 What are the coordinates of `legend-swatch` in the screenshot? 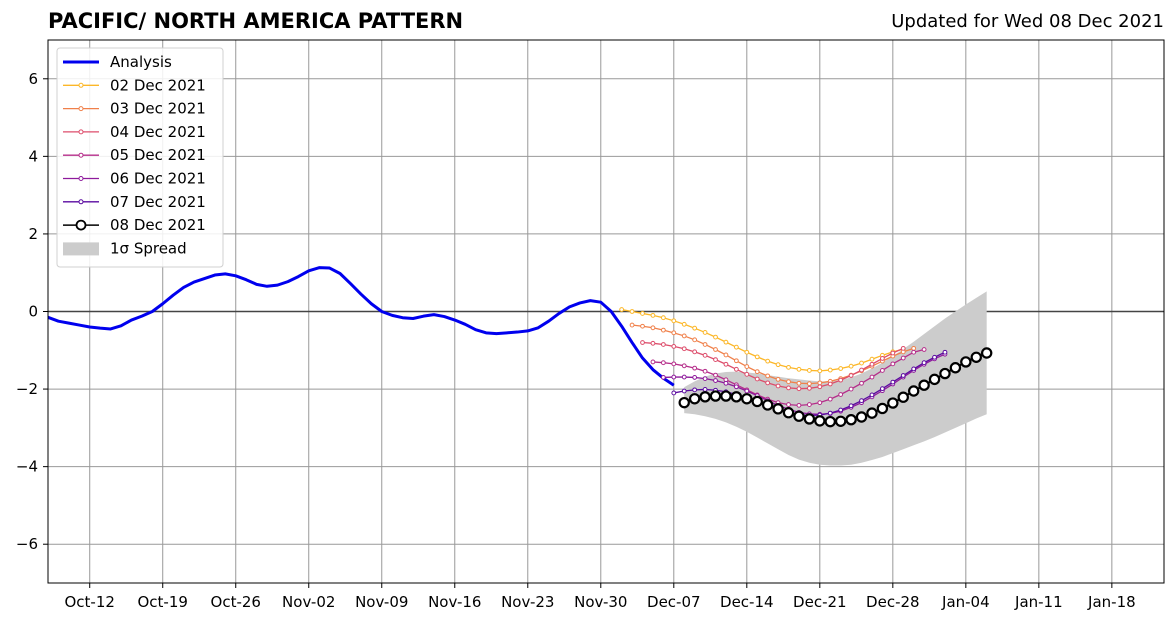 It's located at (81, 249).